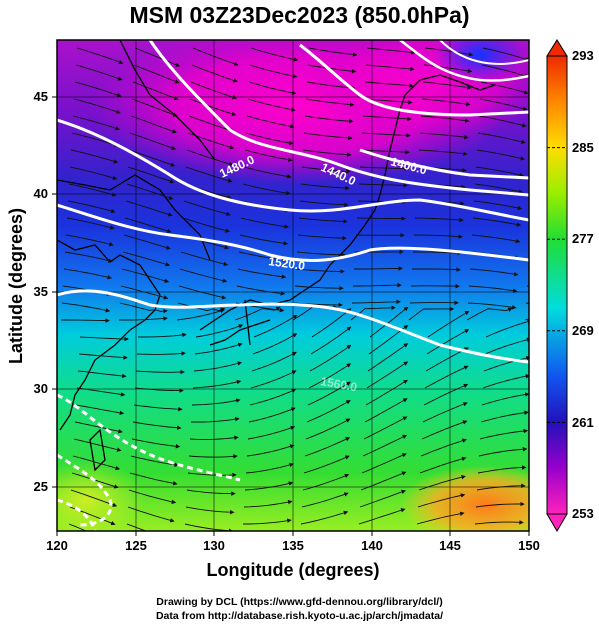 The height and width of the screenshot is (625, 599). What do you see at coordinates (583, 513) in the screenshot?
I see `colorbar-tick-label: 253` at bounding box center [583, 513].